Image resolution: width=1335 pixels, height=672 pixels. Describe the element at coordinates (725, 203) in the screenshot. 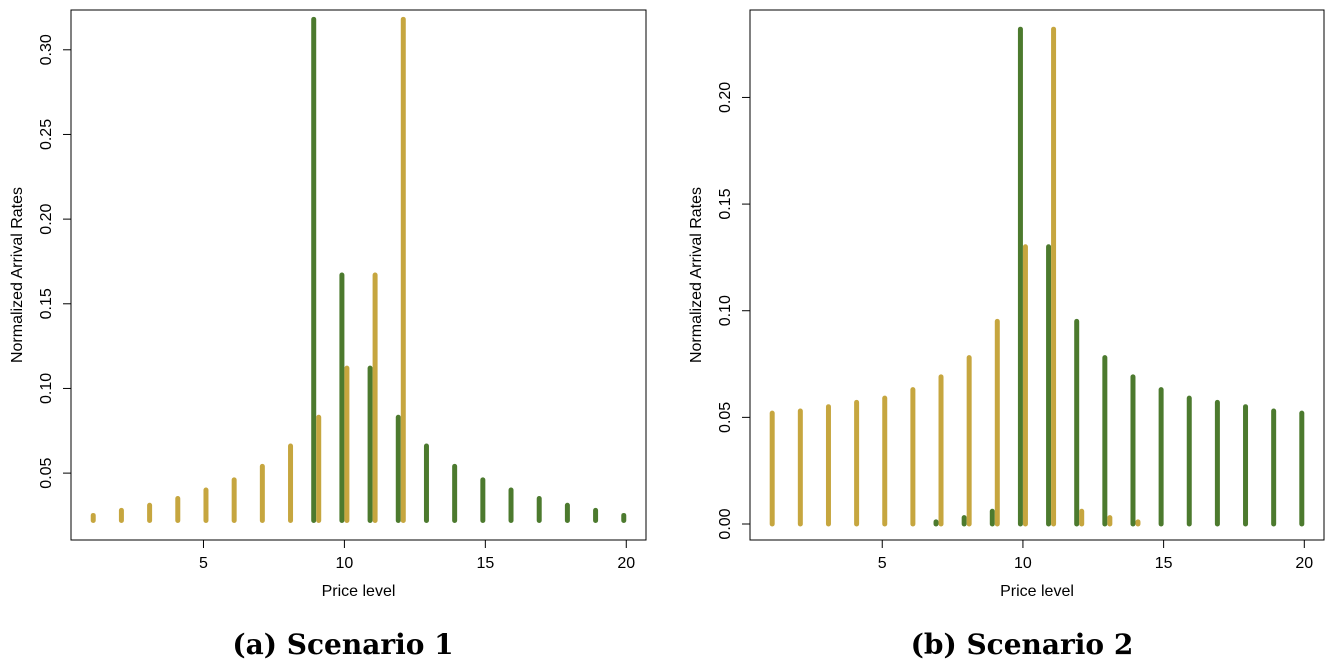

I see `y-tick-label-3: 0.15` at that location.